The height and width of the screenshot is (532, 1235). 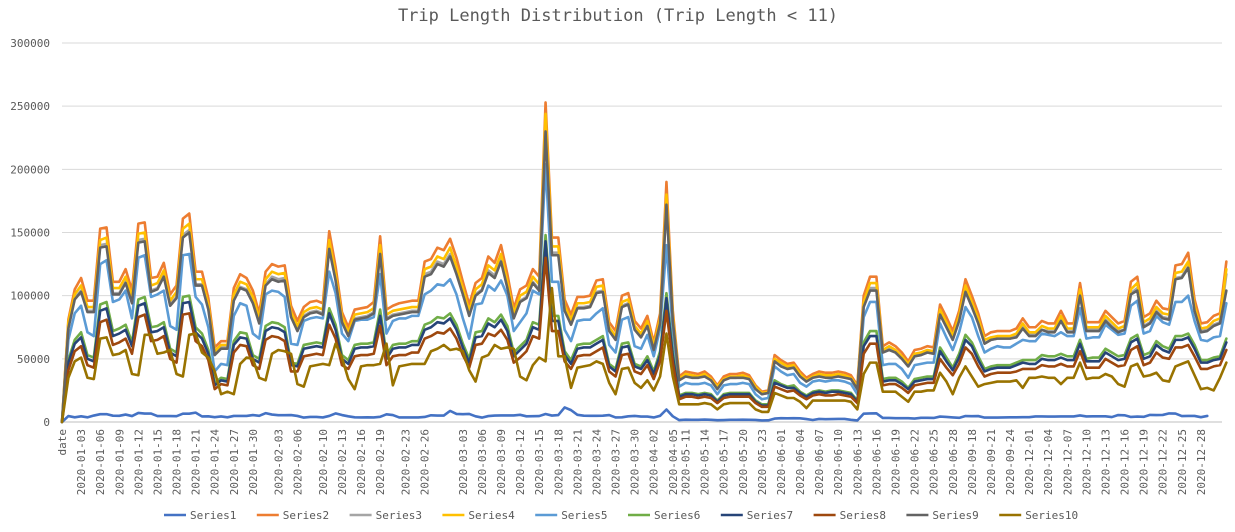 I want to click on legend-item-series5: Series5, so click(x=571, y=515).